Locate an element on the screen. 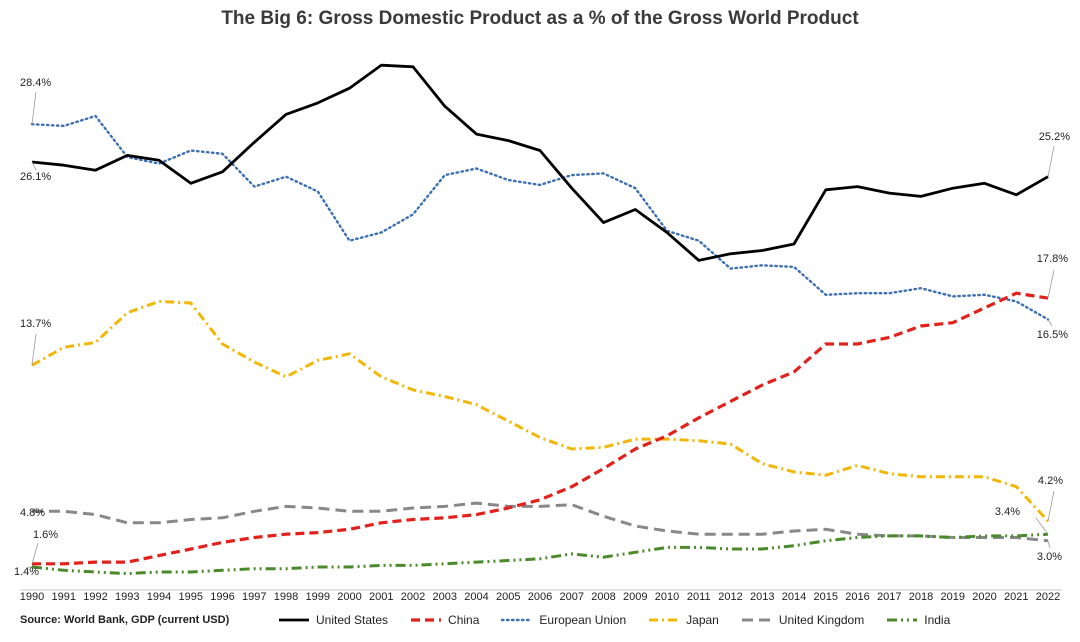 Image resolution: width=1080 pixels, height=642 pixels. legend-item-united-kingdom: United Kingdom is located at coordinates (802, 620).